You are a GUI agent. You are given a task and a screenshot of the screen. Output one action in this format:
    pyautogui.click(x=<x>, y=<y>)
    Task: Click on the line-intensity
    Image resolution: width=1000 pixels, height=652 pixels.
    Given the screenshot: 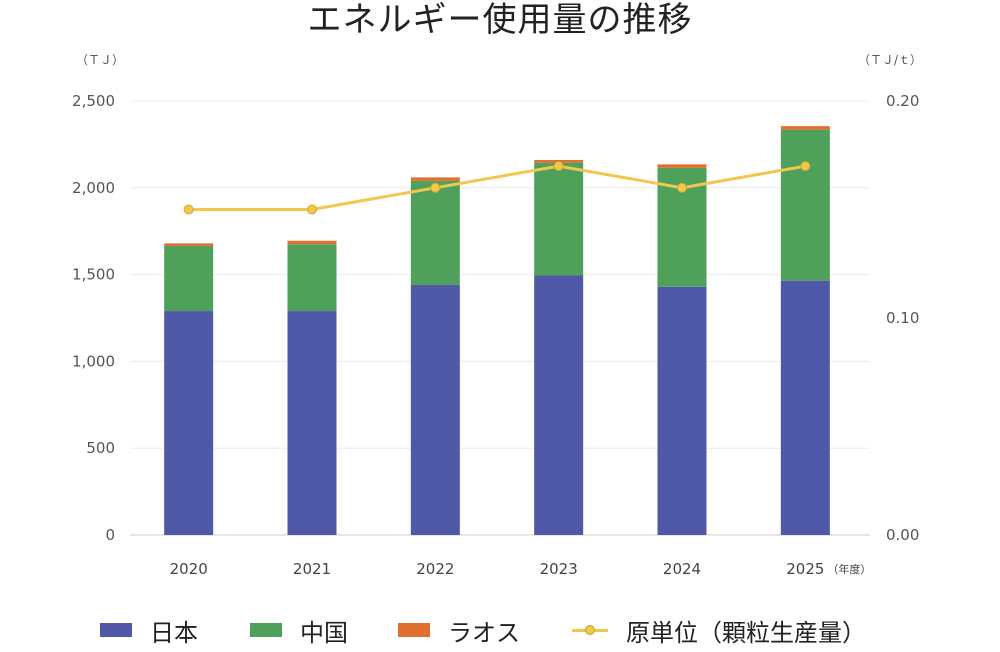 What is the action you would take?
    pyautogui.click(x=497, y=187)
    